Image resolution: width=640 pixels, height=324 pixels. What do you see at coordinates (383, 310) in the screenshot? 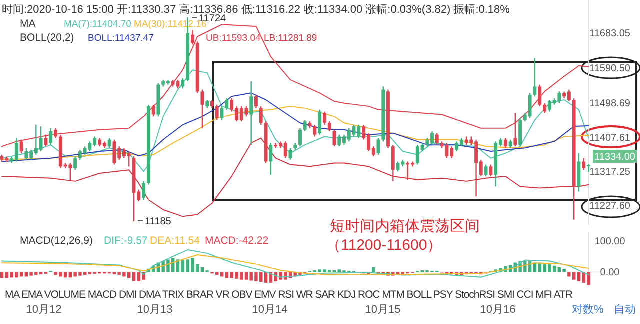
I see `text: 10月15` at bounding box center [383, 310].